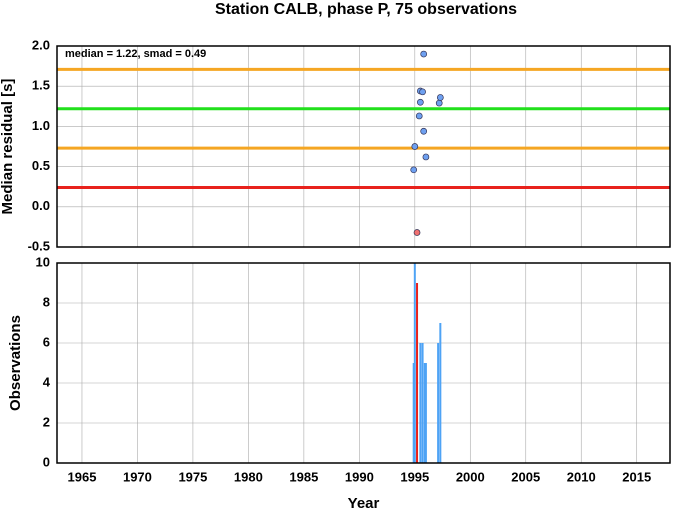  Describe the element at coordinates (303, 476) in the screenshot. I see `x-tick-label: 1985` at that location.